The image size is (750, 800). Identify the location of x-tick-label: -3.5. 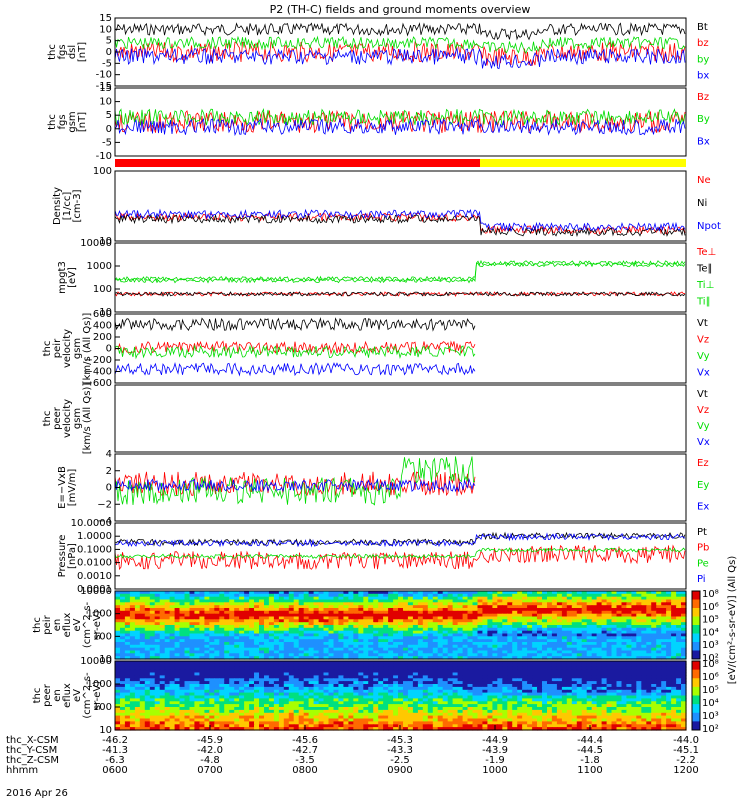
(305, 760).